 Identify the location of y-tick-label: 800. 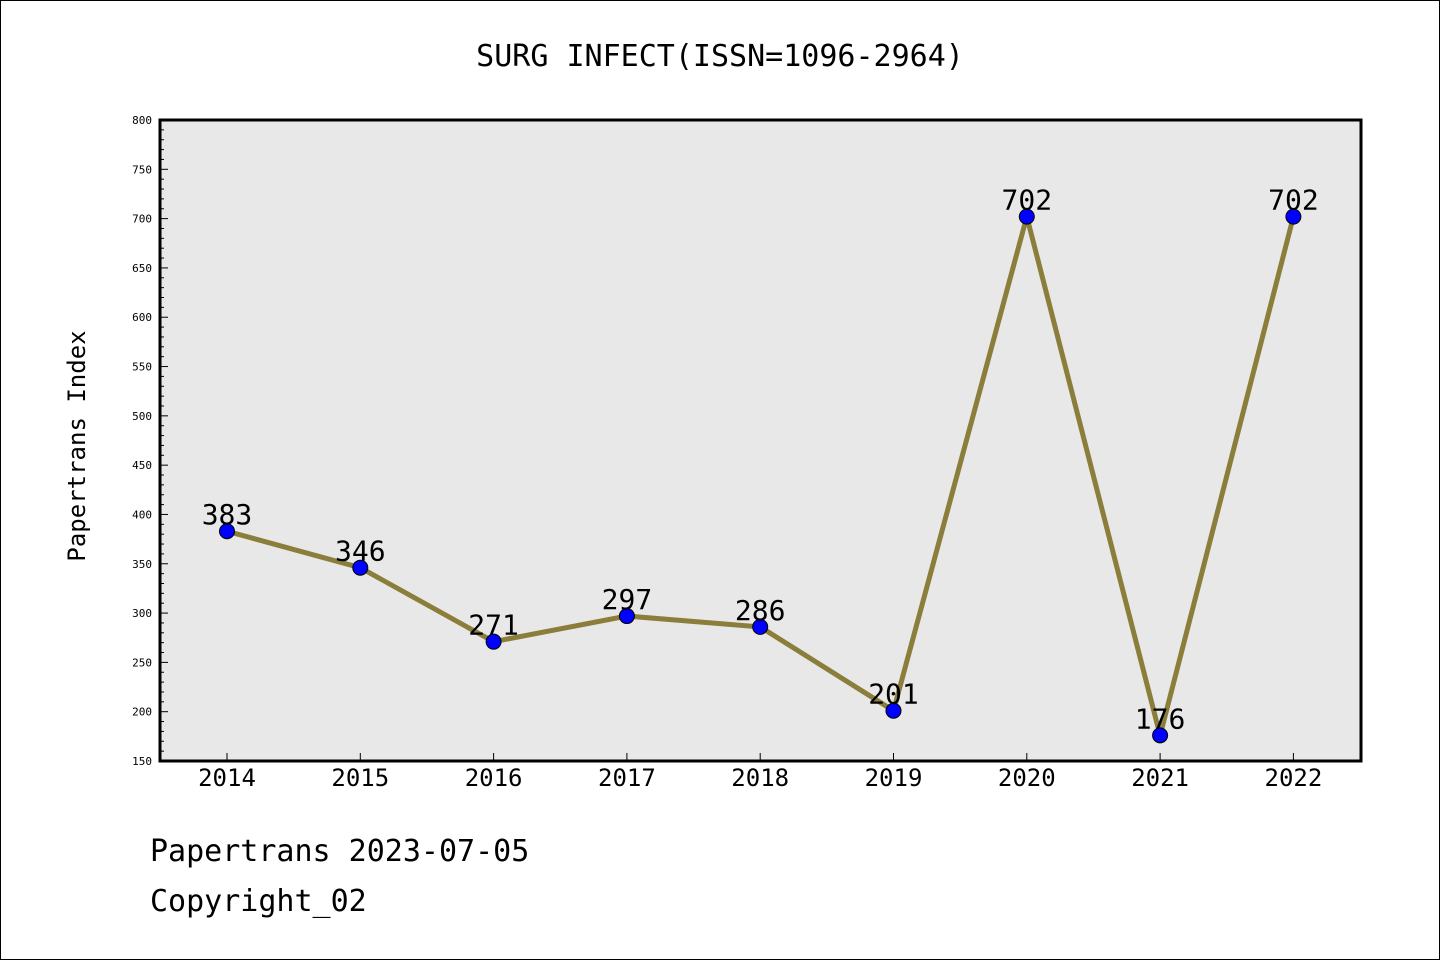
(142, 120).